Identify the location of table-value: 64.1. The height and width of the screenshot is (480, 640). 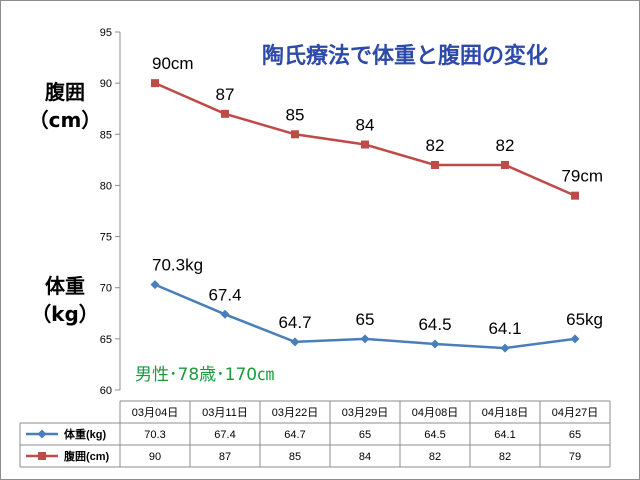
(504, 435).